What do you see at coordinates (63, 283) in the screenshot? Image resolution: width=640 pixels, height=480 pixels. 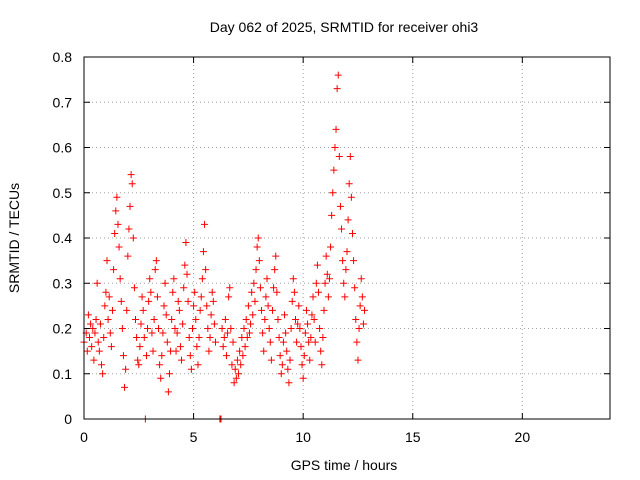 I see `y-tick-label: 0.3` at bounding box center [63, 283].